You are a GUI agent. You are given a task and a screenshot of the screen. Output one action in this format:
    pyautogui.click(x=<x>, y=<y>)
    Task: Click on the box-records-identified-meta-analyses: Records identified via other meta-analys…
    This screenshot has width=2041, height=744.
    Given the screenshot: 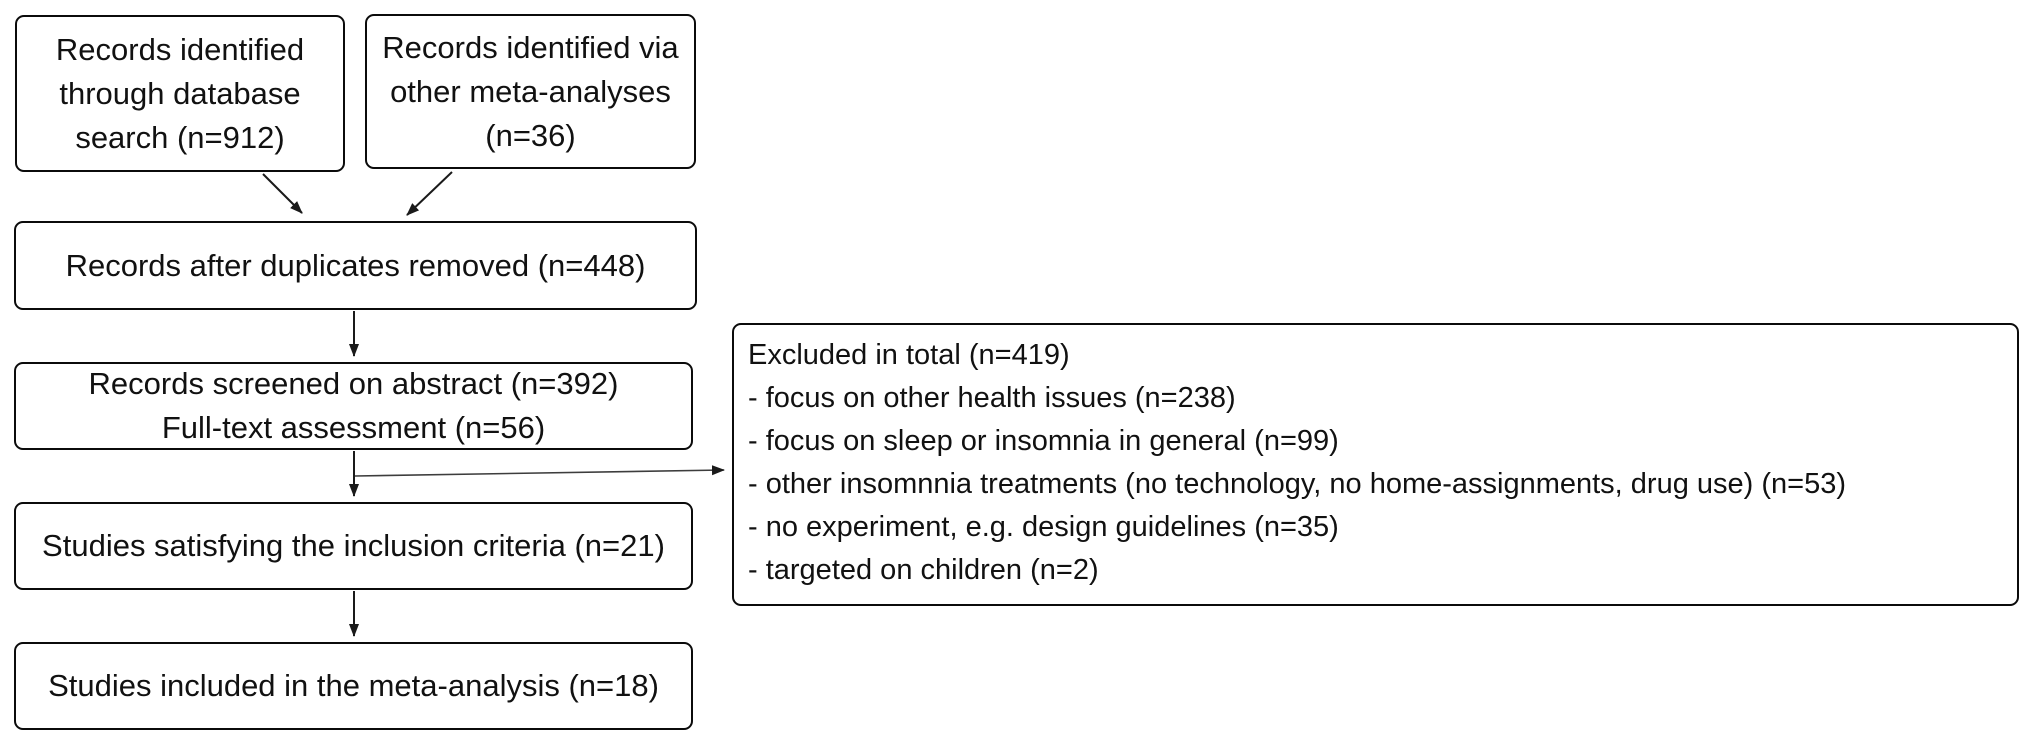 What is the action you would take?
    pyautogui.click(x=530, y=91)
    